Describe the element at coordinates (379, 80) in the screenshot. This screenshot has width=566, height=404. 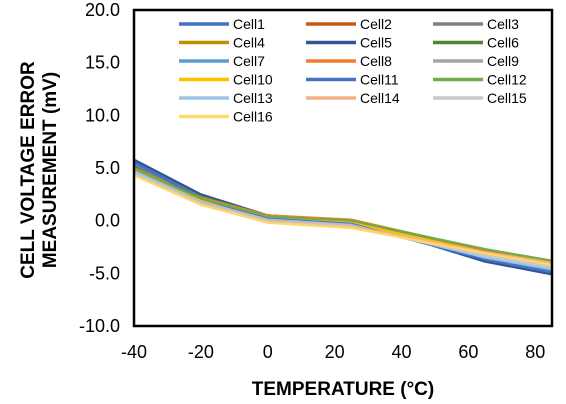
I see `legend-label: Cell11` at that location.